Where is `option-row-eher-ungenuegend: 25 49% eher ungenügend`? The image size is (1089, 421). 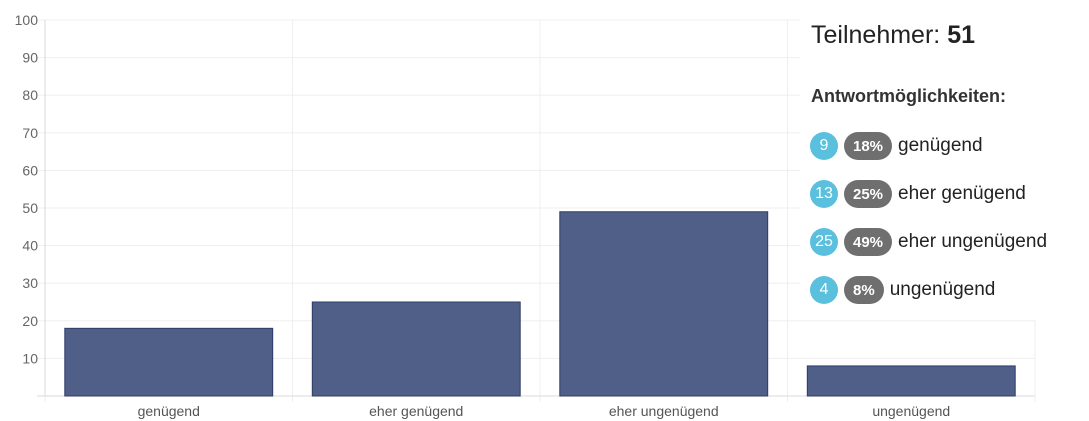 option-row-eher-ungenuegend: 25 49% eher ungenügend is located at coordinates (928, 242).